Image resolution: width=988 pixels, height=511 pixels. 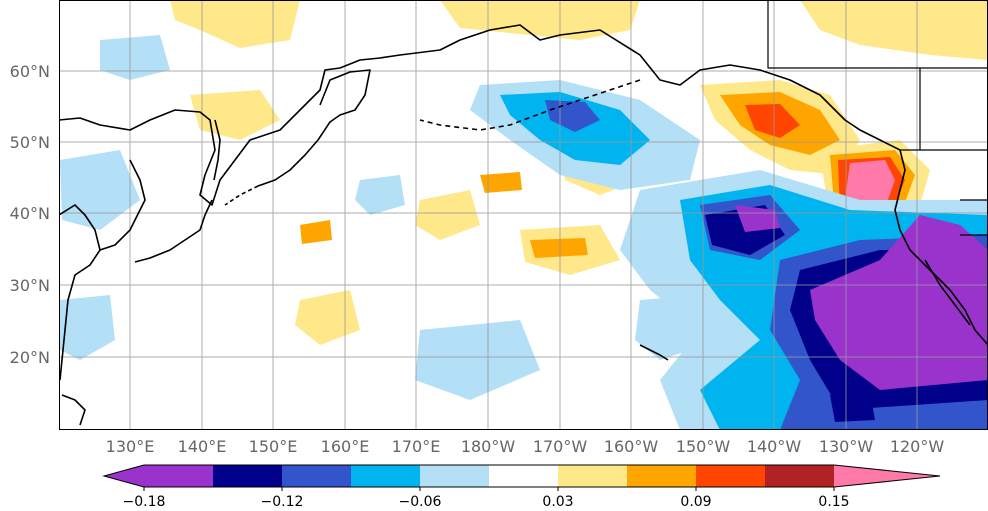 What do you see at coordinates (30, 285) in the screenshot?
I see `lat-label: 30°N` at bounding box center [30, 285].